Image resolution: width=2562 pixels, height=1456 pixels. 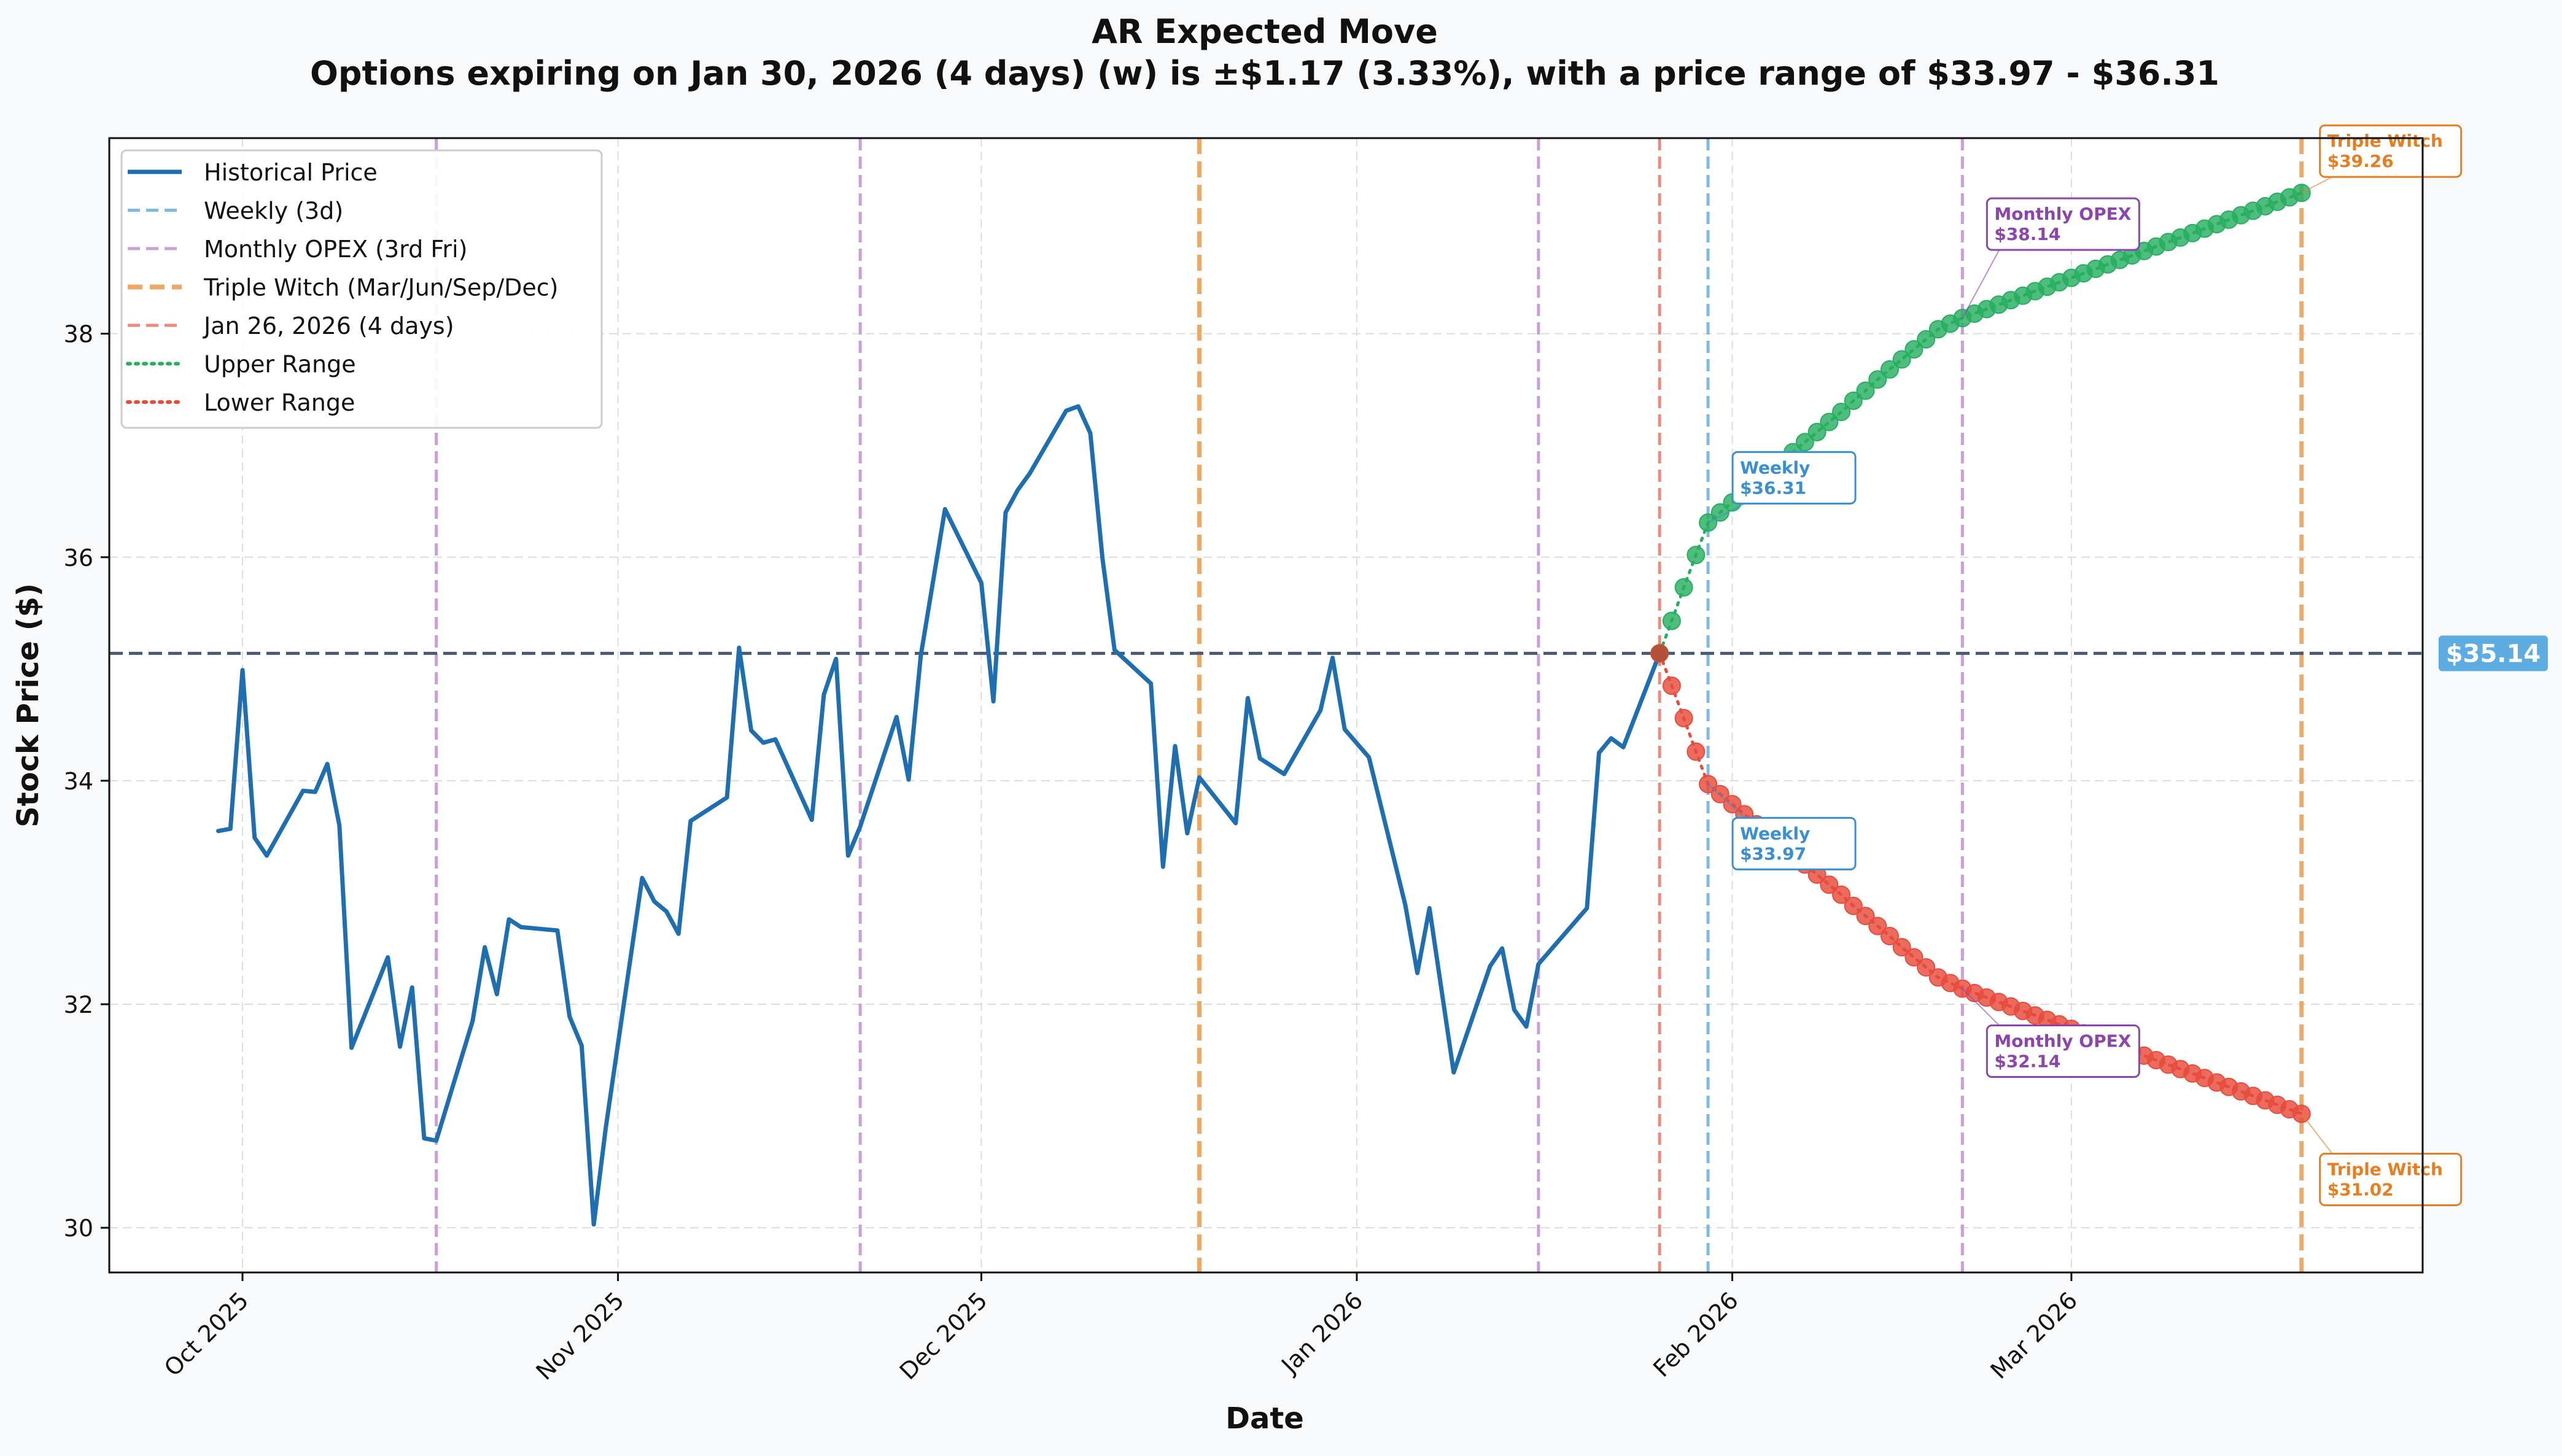 I want to click on y-tick-label: 30, so click(x=78, y=1228).